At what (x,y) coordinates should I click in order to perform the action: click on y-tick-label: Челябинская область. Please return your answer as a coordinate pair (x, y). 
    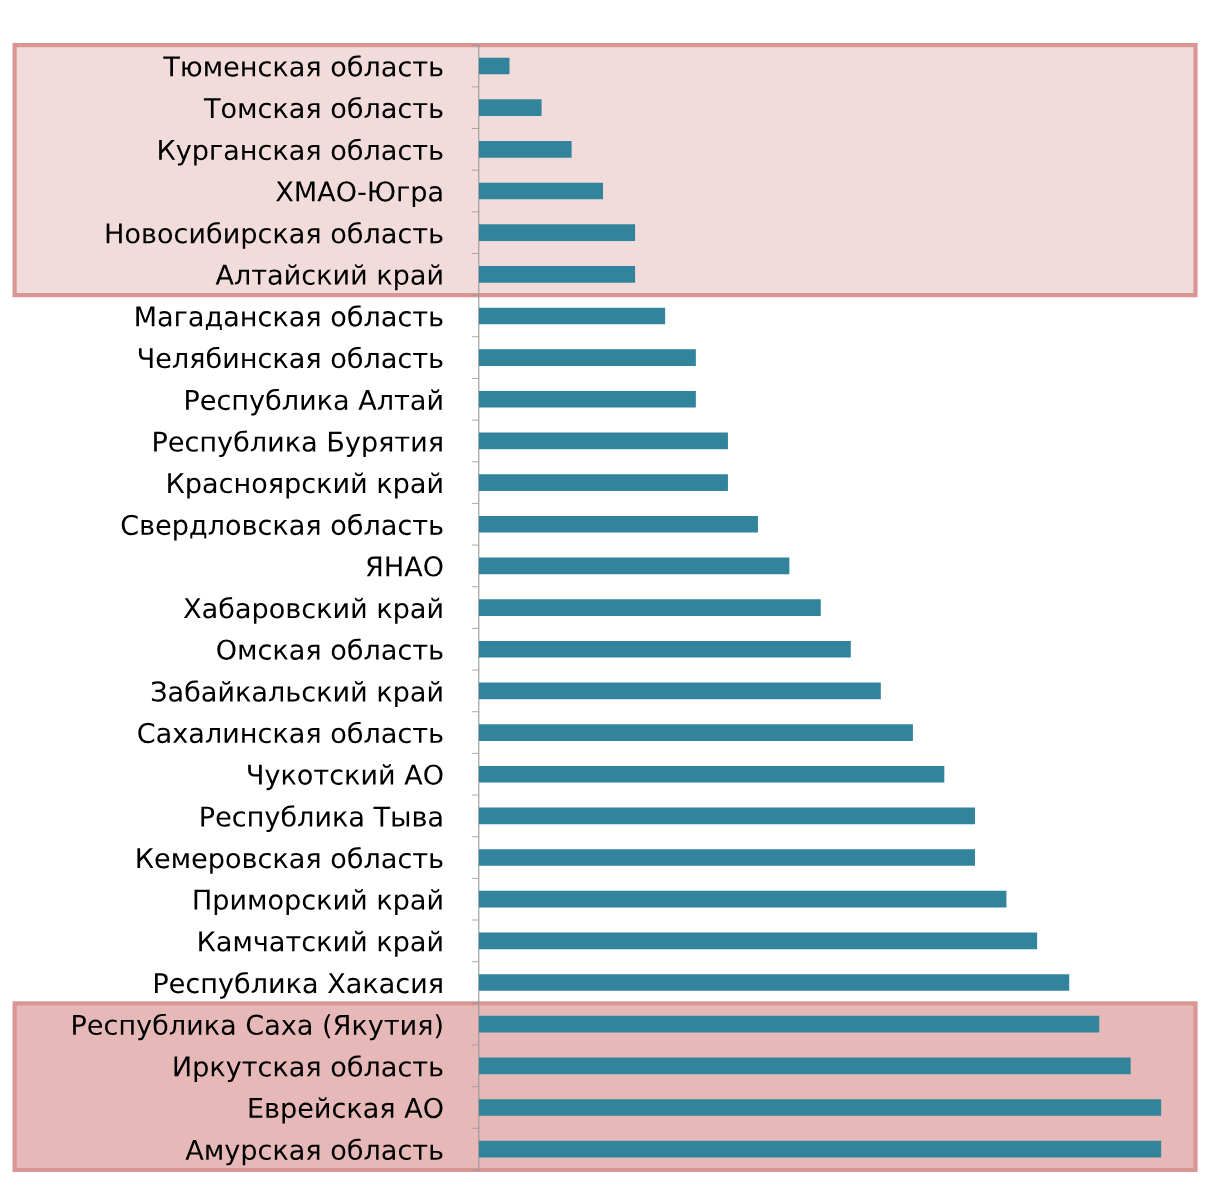
    Looking at the image, I should click on (290, 357).